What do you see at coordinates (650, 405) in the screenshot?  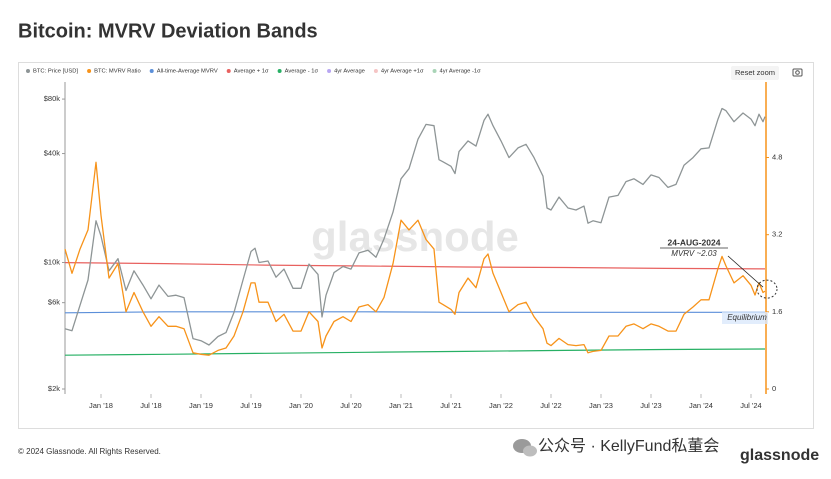 I see `x-tick-label: Jul '23` at bounding box center [650, 405].